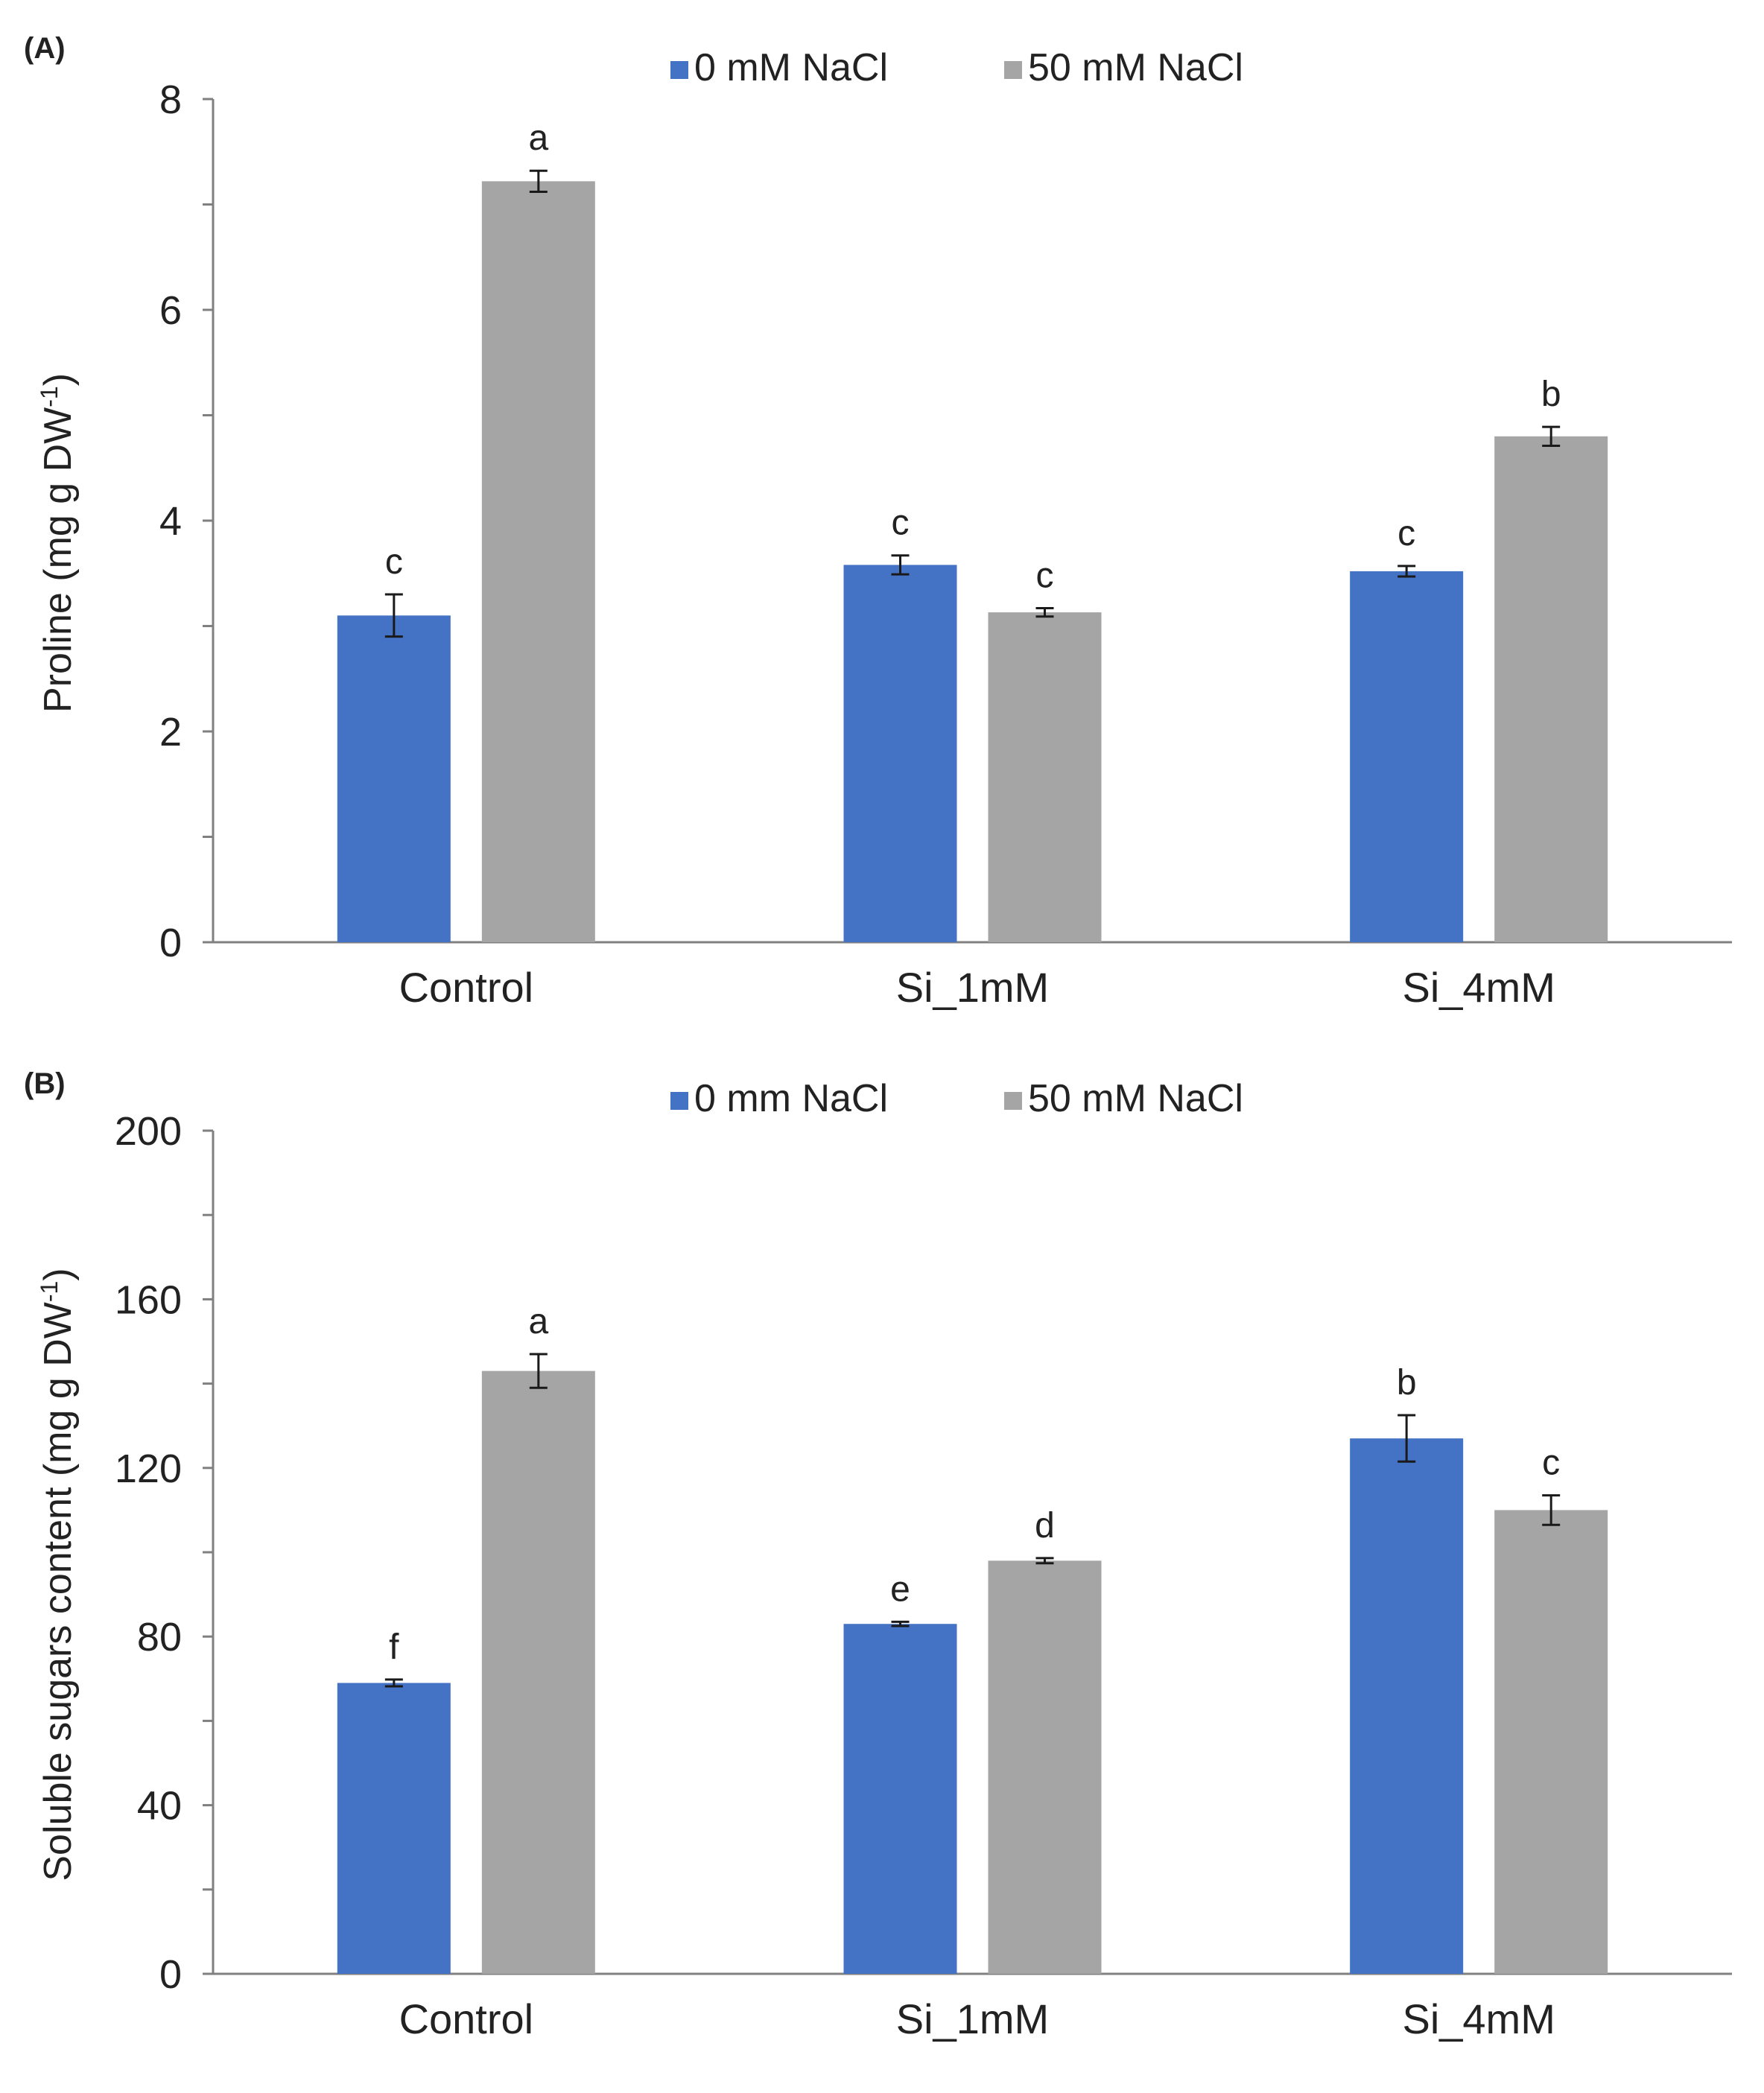  I want to click on y-axis-label: Proline (mg g DW-1), so click(58, 543).